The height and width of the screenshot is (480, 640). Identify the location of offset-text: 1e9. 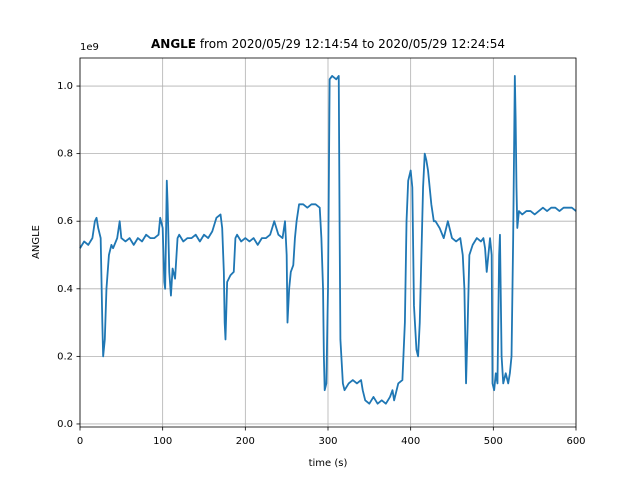
(89, 47).